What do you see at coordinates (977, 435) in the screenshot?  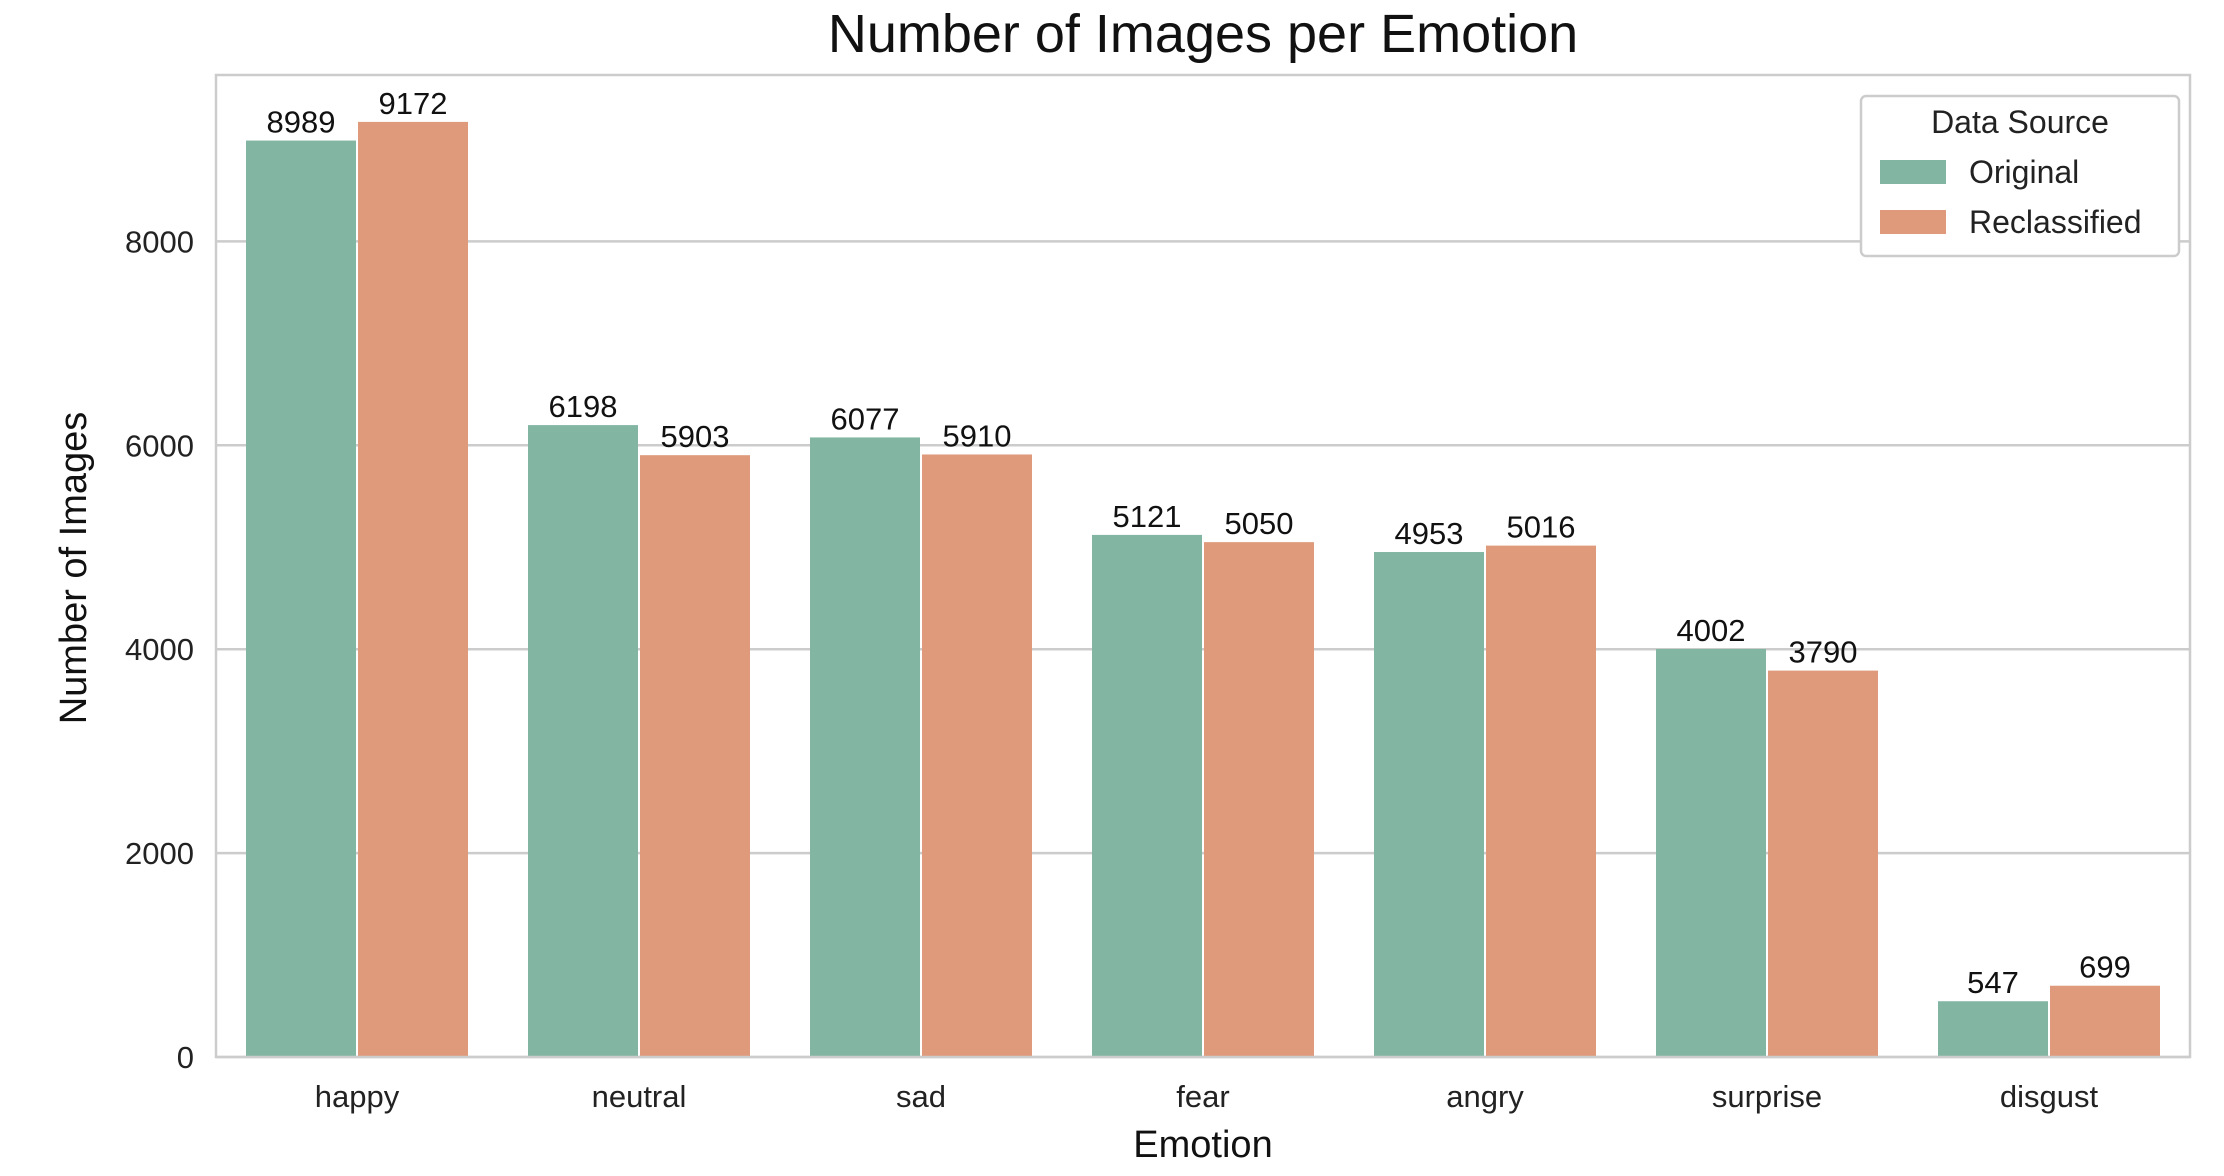 I see `data-label: 5910` at bounding box center [977, 435].